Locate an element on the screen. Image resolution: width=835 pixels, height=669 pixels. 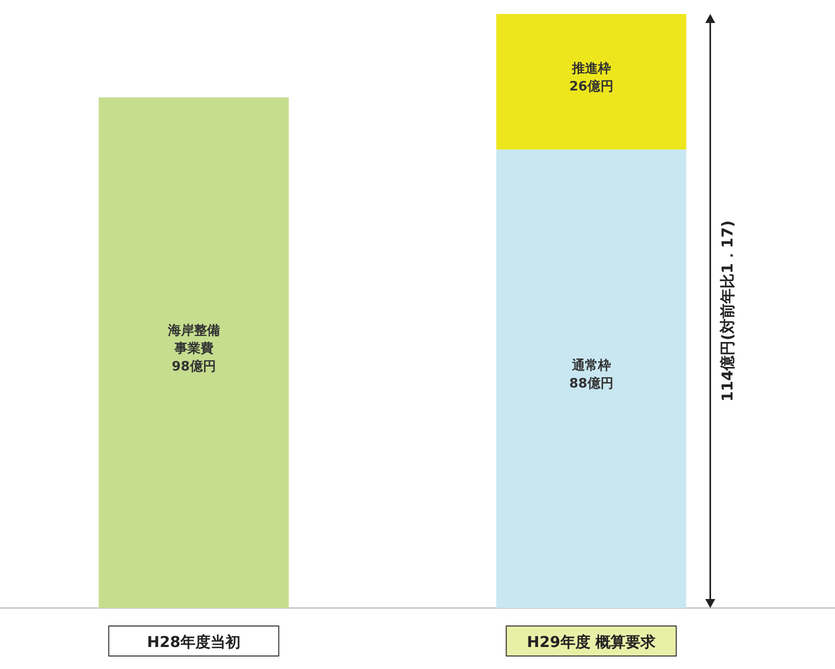
series-label: 海岸整備事業費 is located at coordinates (193, 340).